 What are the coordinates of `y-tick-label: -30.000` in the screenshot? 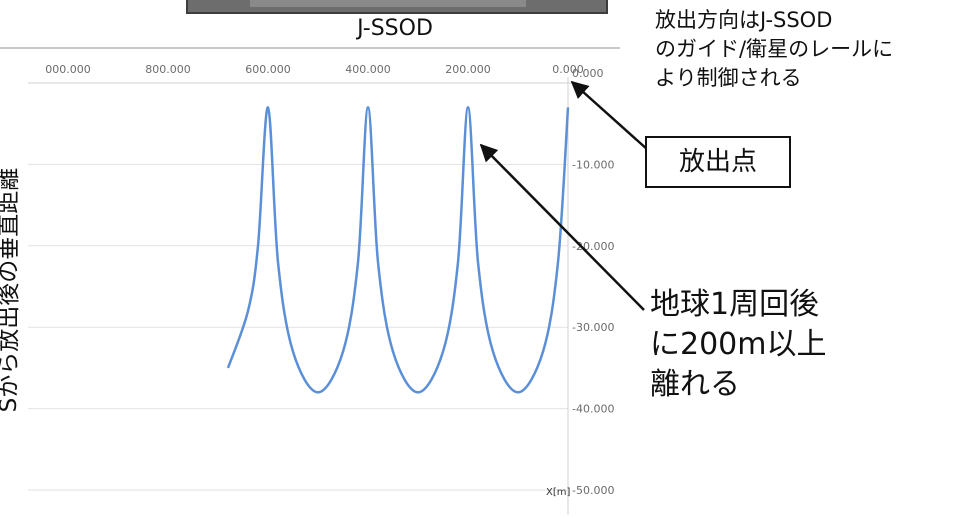 It's located at (593, 327).